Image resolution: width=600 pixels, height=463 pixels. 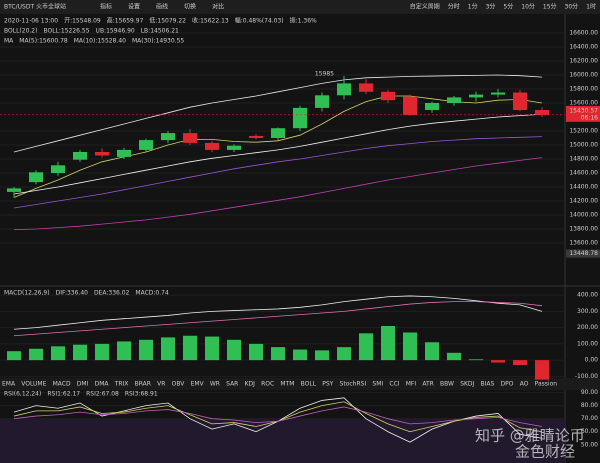 I want to click on info-text: BOLL:15226.55, so click(x=66, y=31).